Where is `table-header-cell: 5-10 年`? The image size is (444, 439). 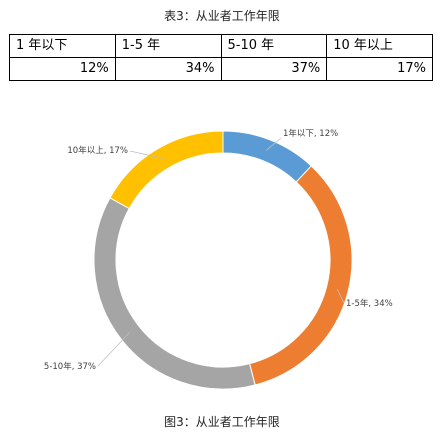
table-header-cell: 5-10 年 is located at coordinates (274, 46).